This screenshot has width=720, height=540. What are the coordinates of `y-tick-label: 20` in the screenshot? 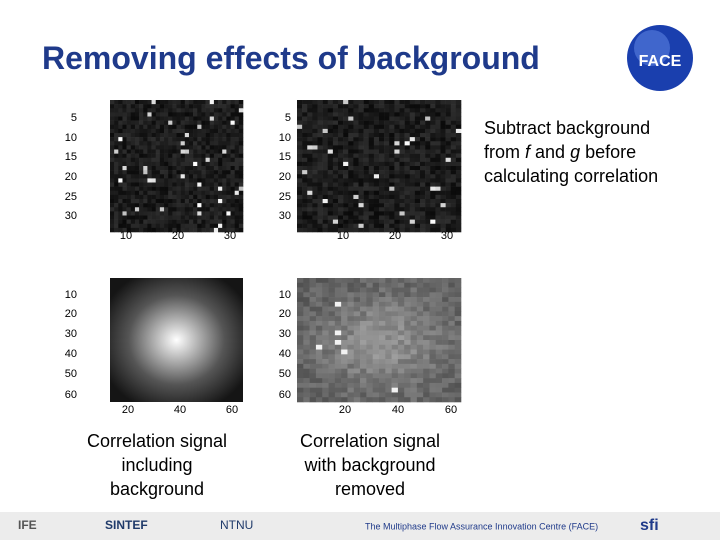 It's located at (285, 177).